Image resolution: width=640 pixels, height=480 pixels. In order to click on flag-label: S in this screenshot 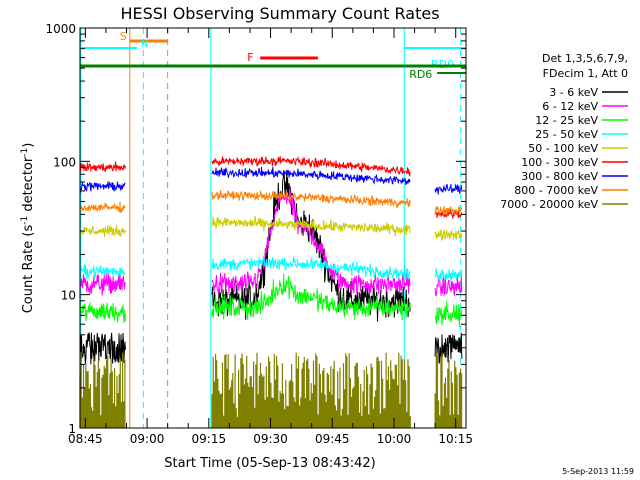, I will do `click(123, 36)`.